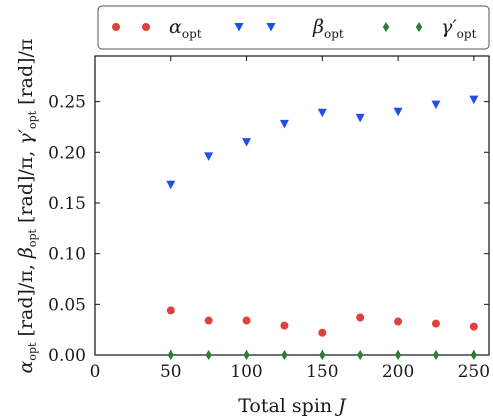 The height and width of the screenshot is (420, 493). I want to click on legend-frame, so click(293, 27).